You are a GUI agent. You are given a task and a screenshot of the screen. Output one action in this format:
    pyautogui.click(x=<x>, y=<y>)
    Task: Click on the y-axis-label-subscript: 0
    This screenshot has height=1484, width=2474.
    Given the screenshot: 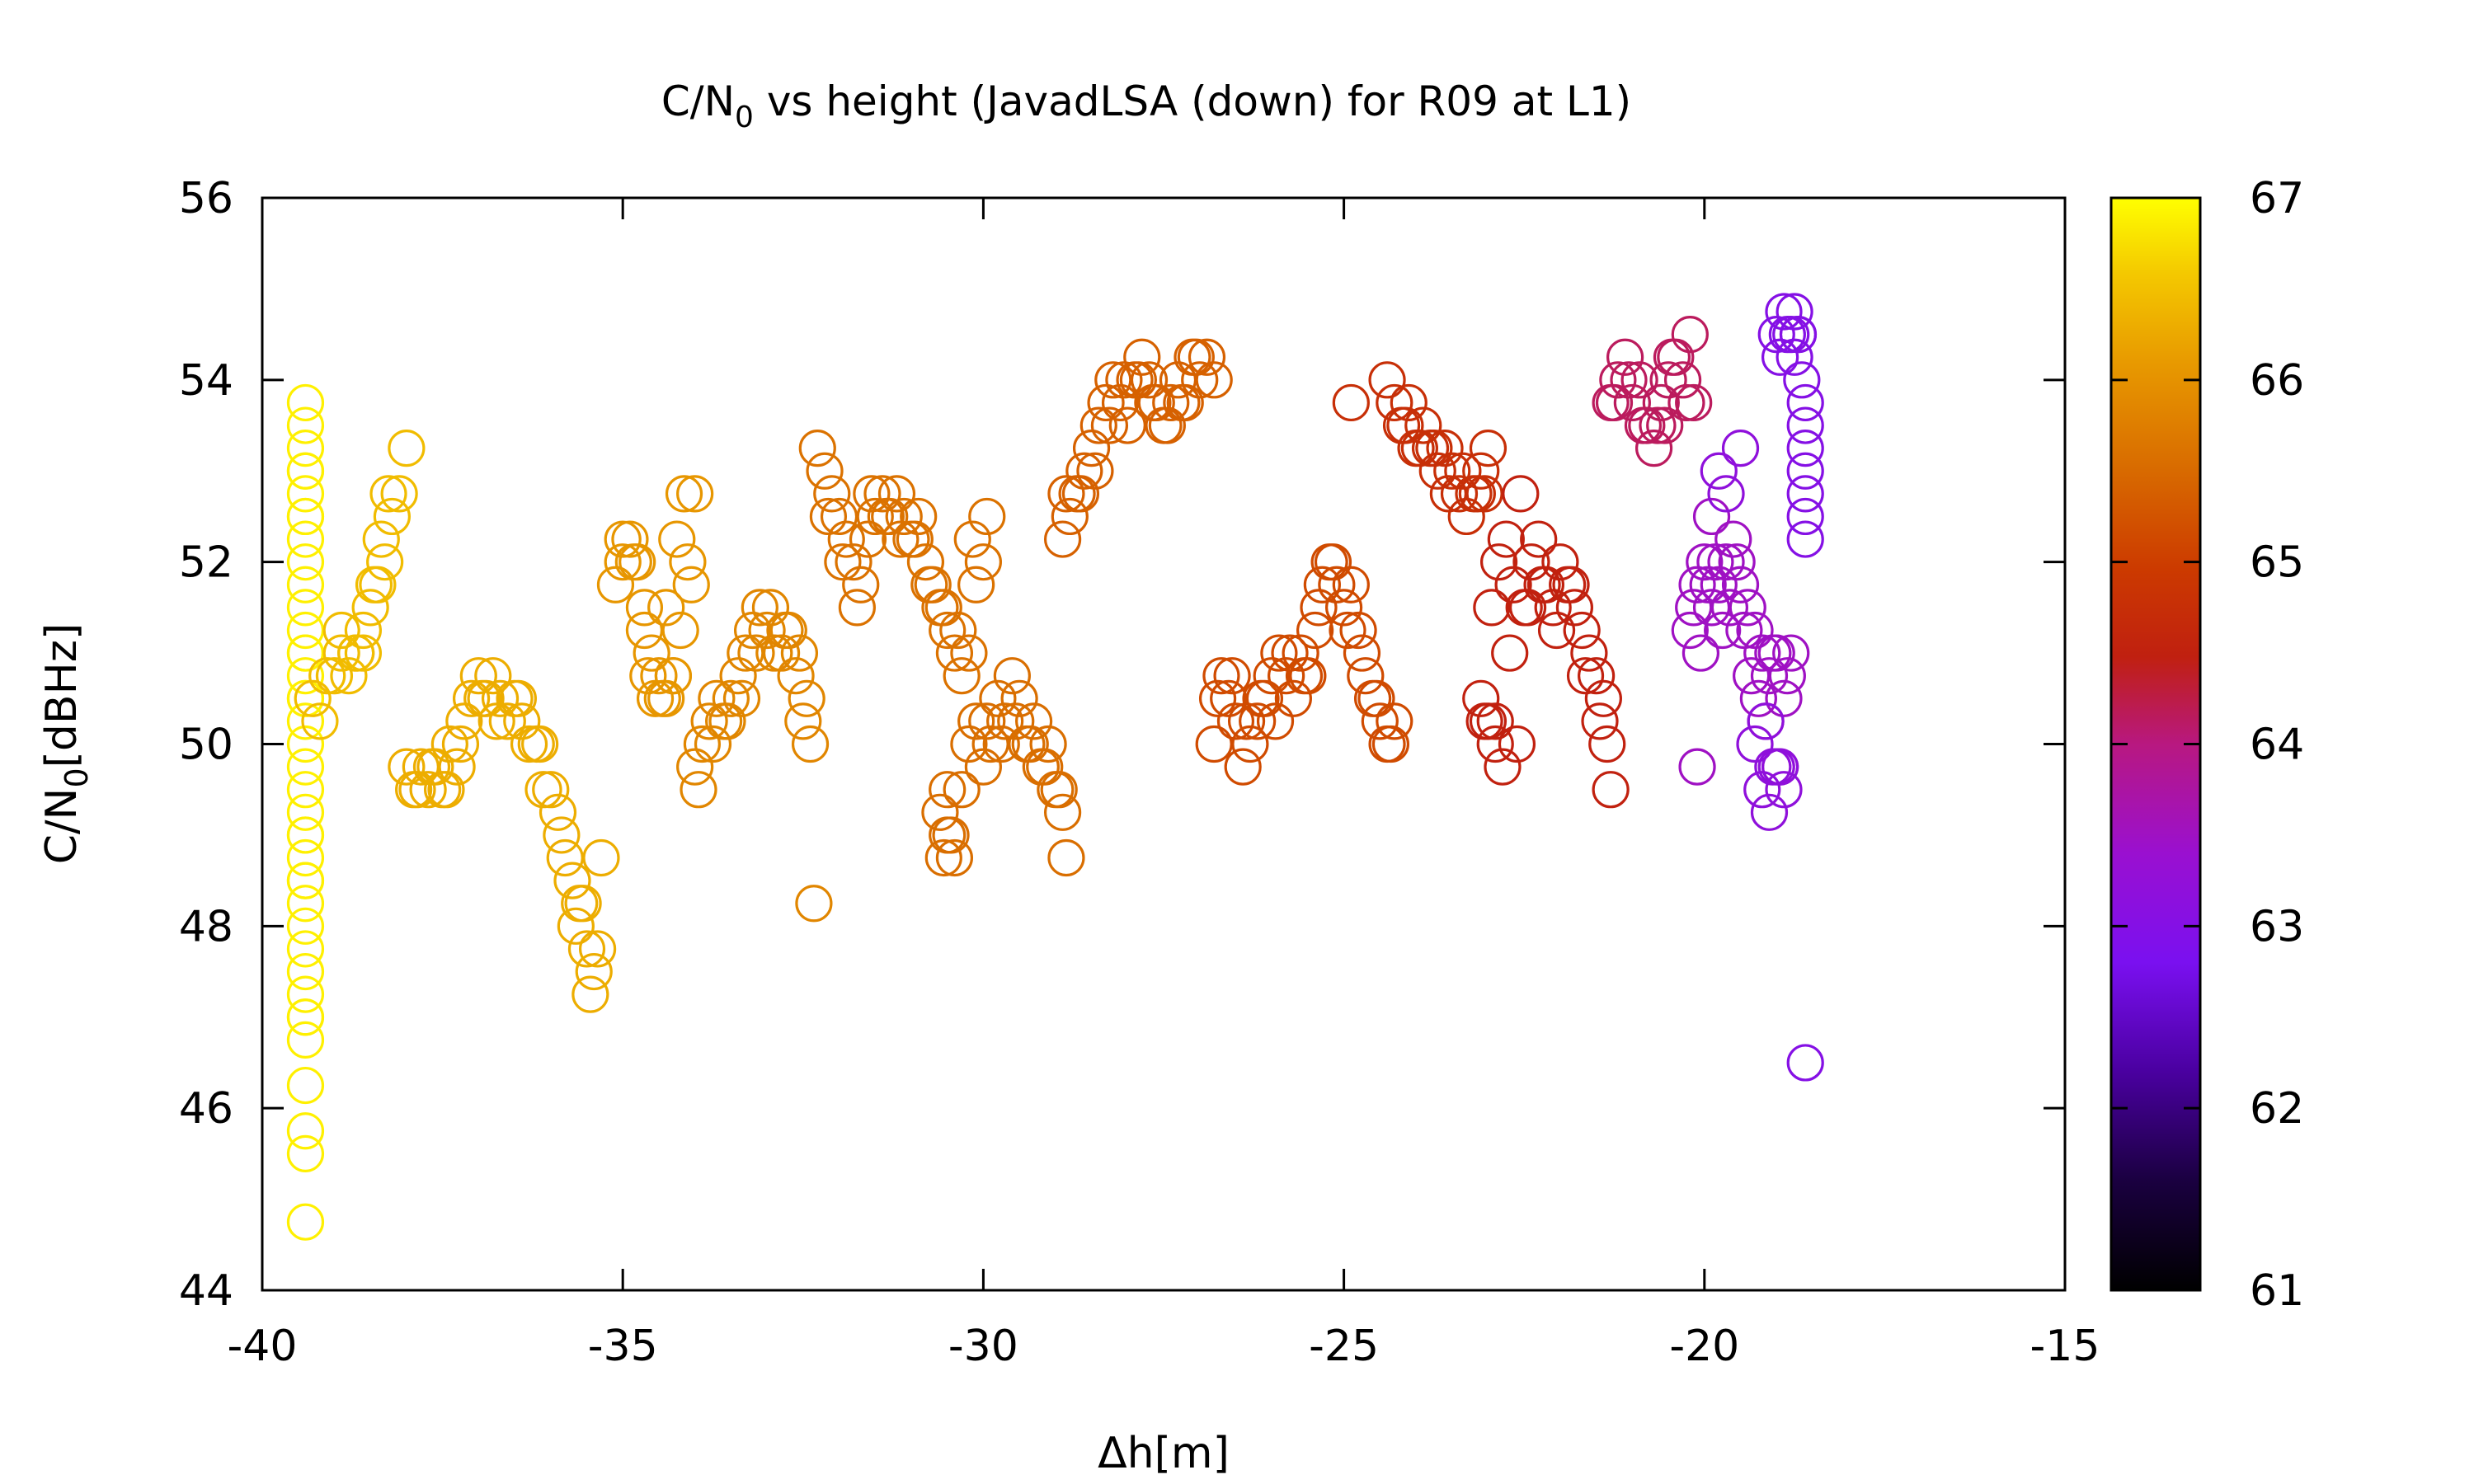 What is the action you would take?
    pyautogui.click(x=77, y=777)
    